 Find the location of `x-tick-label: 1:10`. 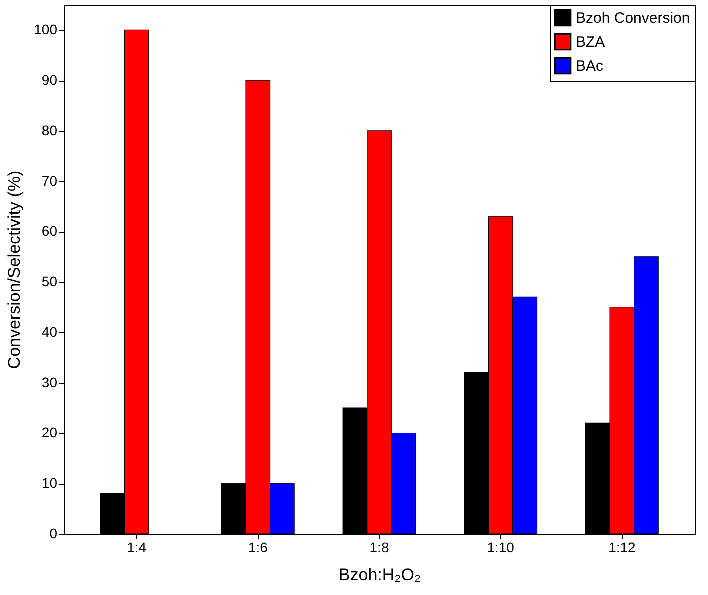

x-tick-label: 1:10 is located at coordinates (501, 548).